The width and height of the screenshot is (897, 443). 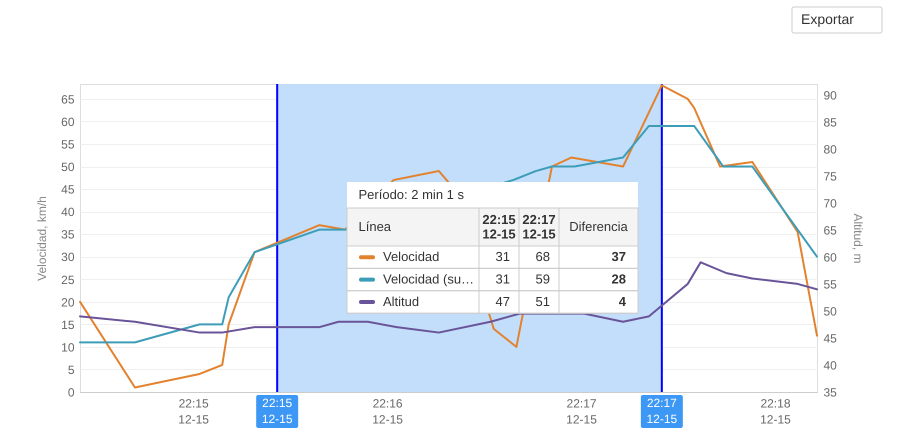 What do you see at coordinates (539, 227) in the screenshot?
I see `text: 22:17 12-15` at bounding box center [539, 227].